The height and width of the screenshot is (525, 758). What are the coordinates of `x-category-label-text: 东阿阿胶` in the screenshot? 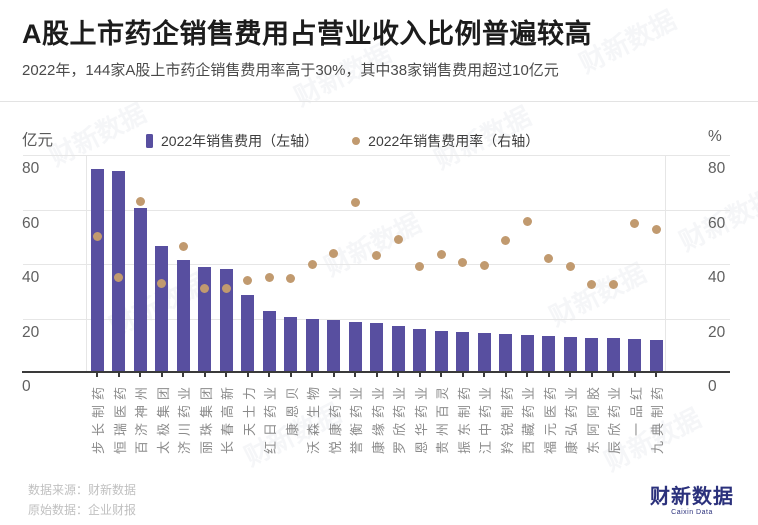 It's located at (593, 418).